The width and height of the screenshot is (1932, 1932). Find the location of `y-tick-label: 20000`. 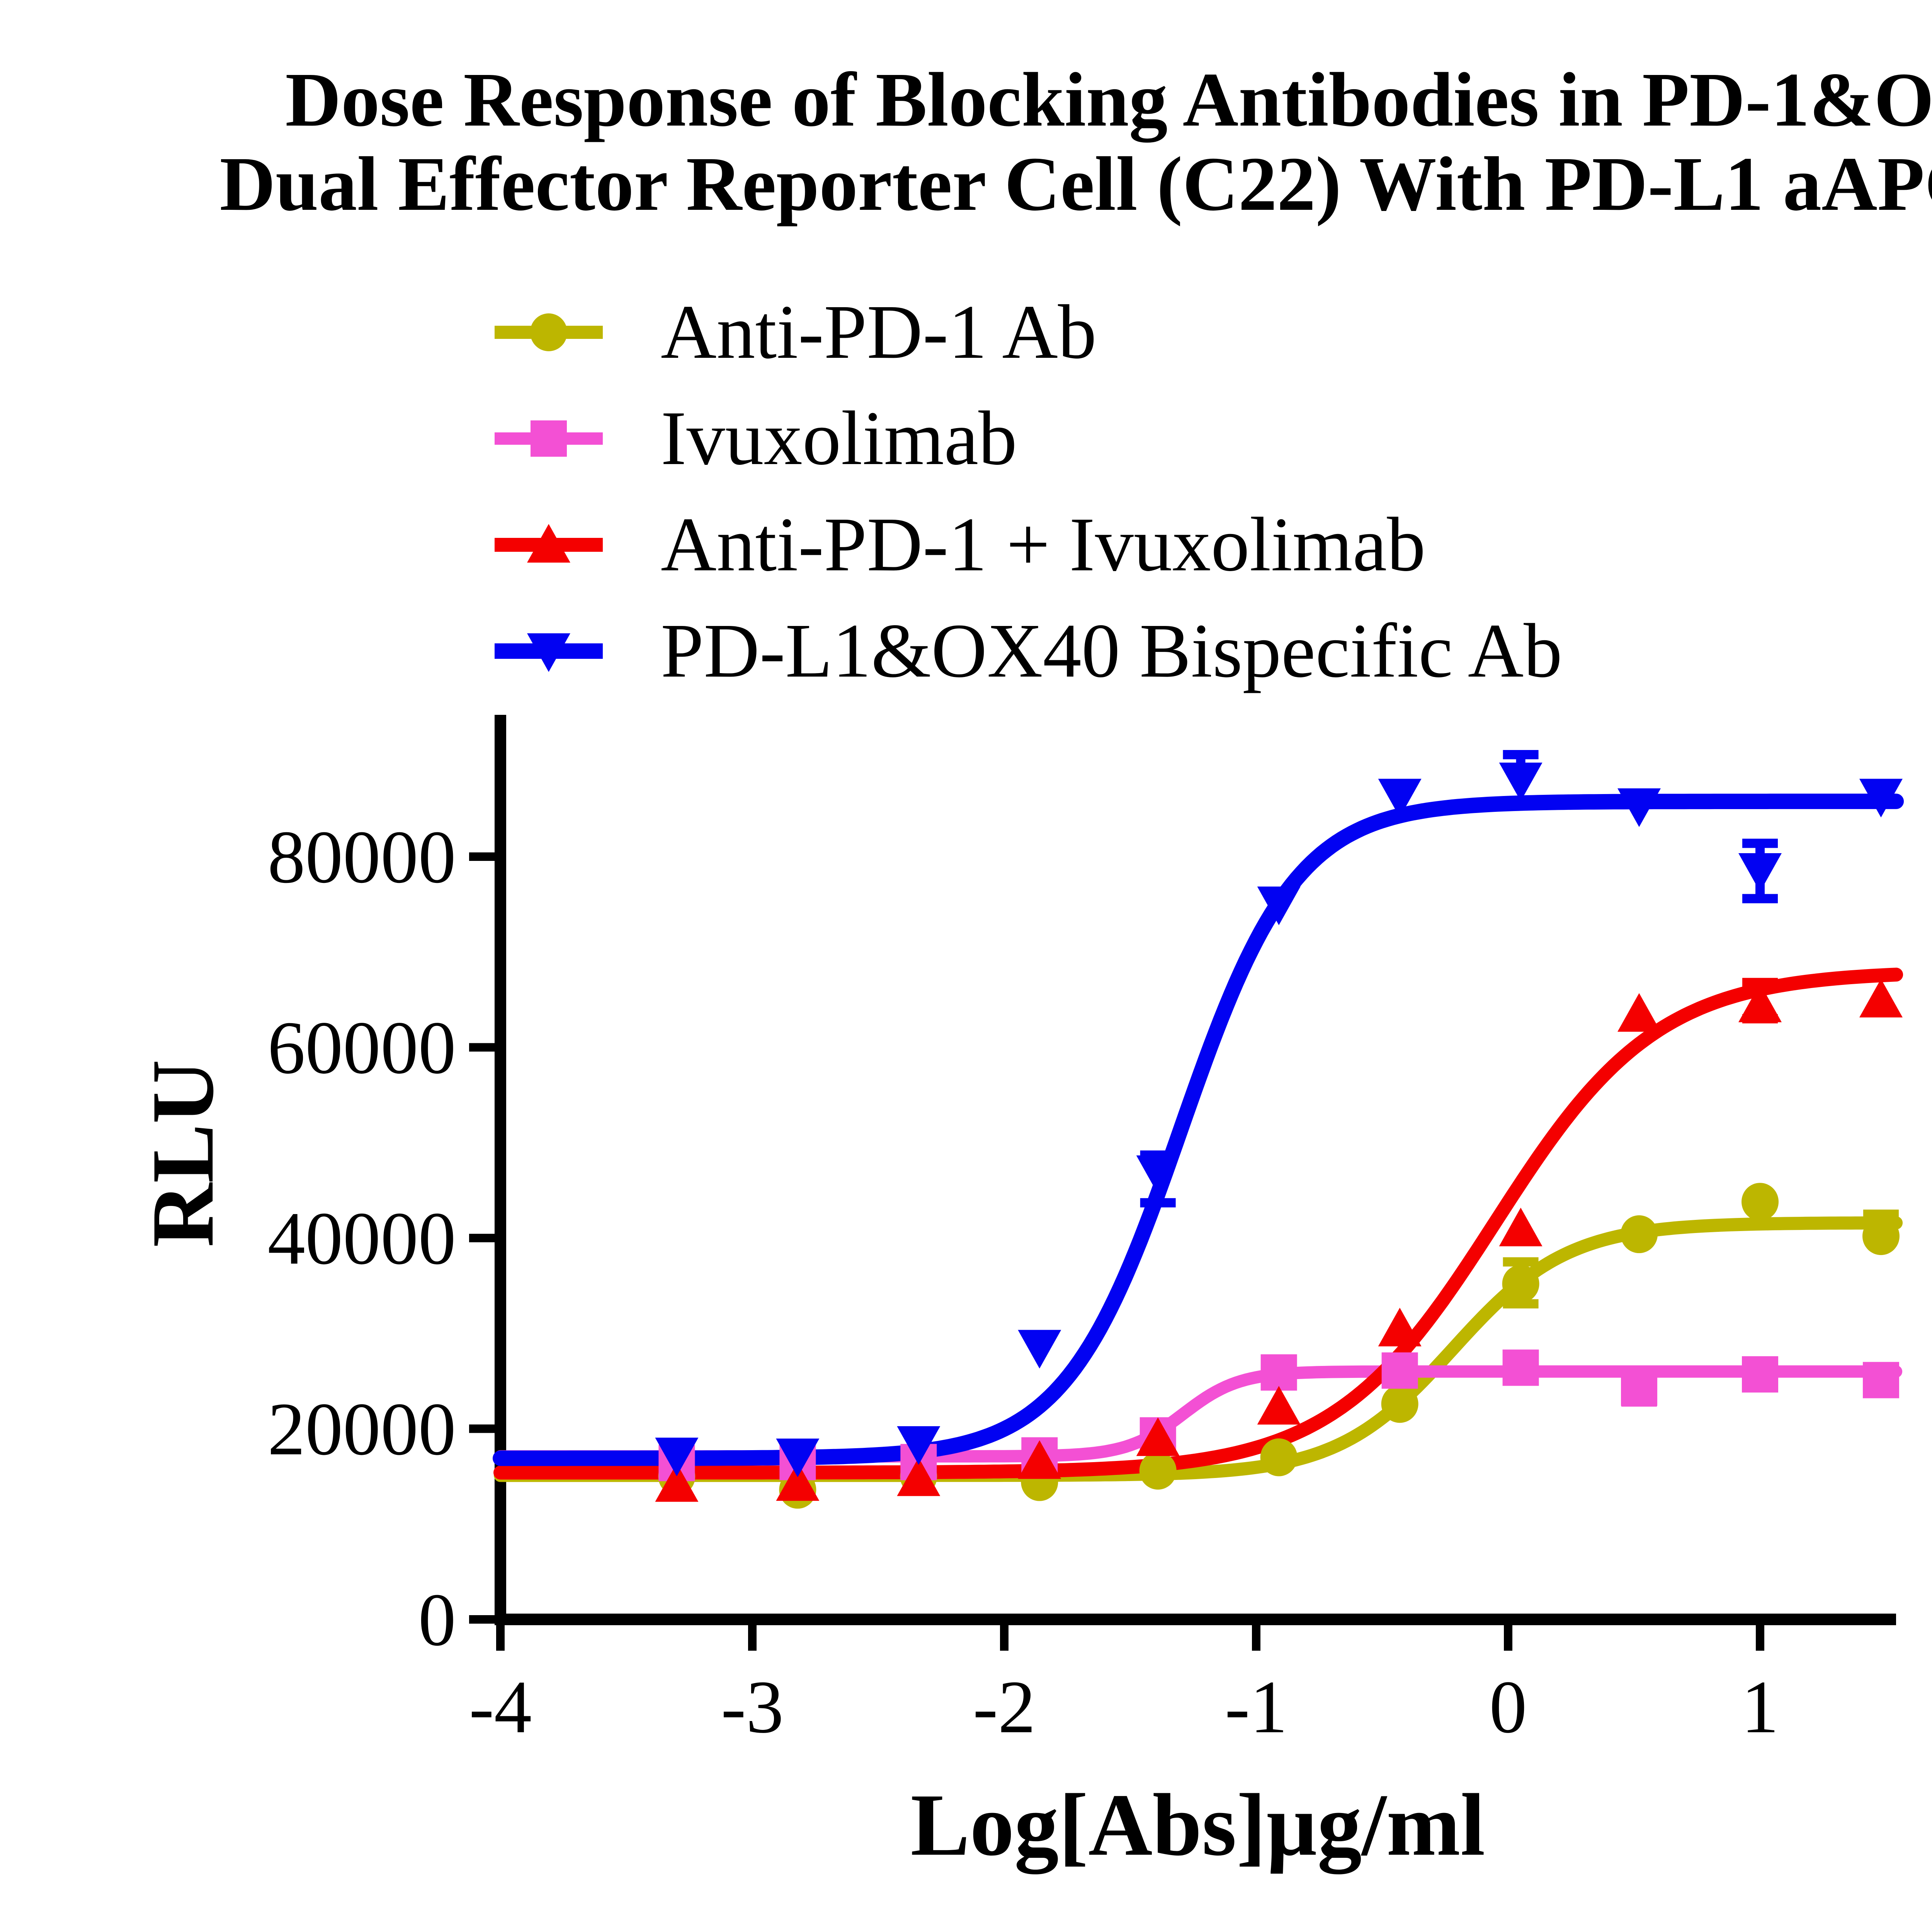

y-tick-label: 20000 is located at coordinates (362, 1430).